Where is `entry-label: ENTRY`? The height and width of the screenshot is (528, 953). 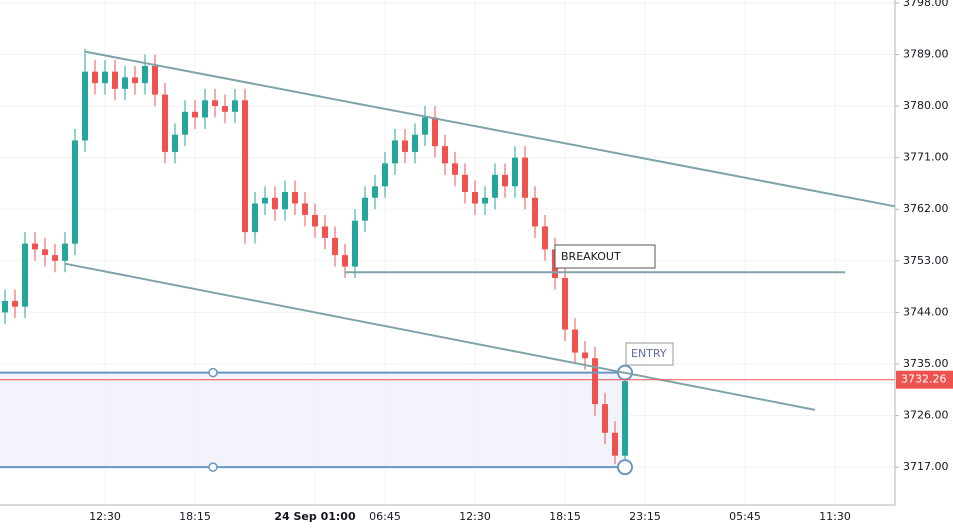
entry-label: ENTRY is located at coordinates (649, 353).